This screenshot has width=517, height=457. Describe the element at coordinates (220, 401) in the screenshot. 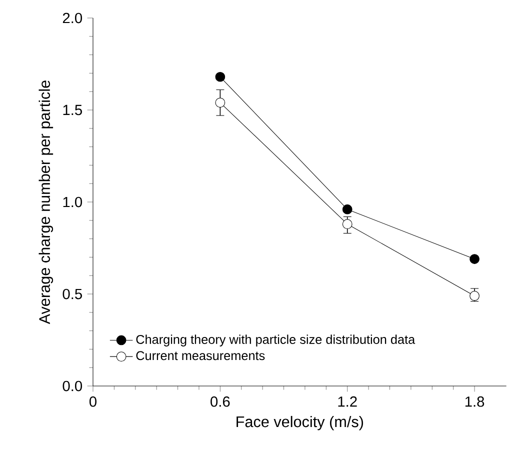

I see `x-tick-label: 0.6` at that location.